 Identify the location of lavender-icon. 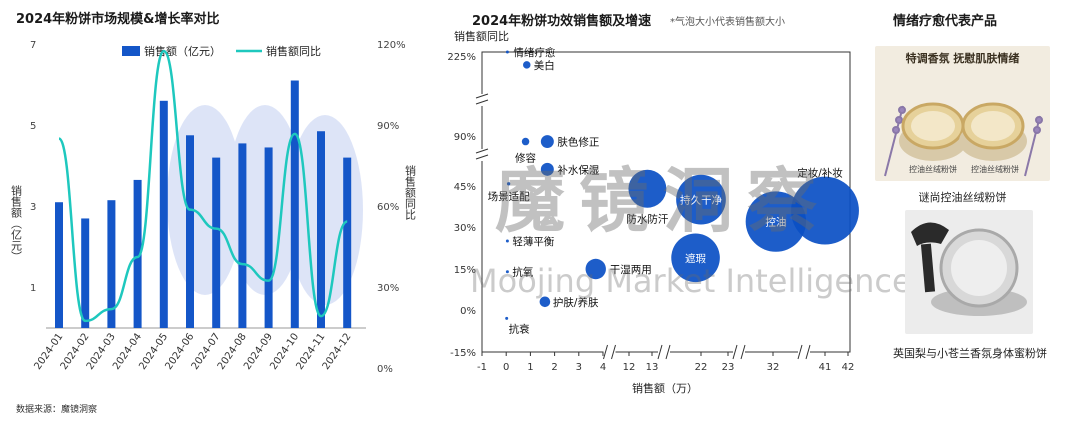
(963, 141).